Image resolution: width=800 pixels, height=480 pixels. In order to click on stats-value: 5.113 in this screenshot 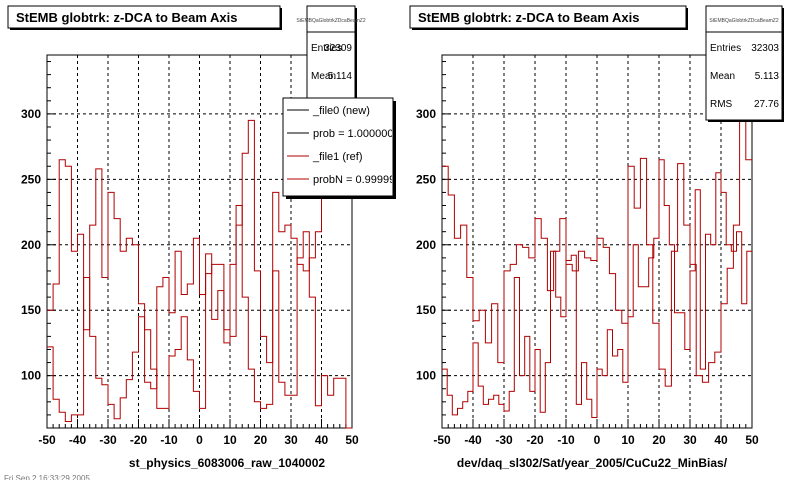, I will do `click(767, 76)`.